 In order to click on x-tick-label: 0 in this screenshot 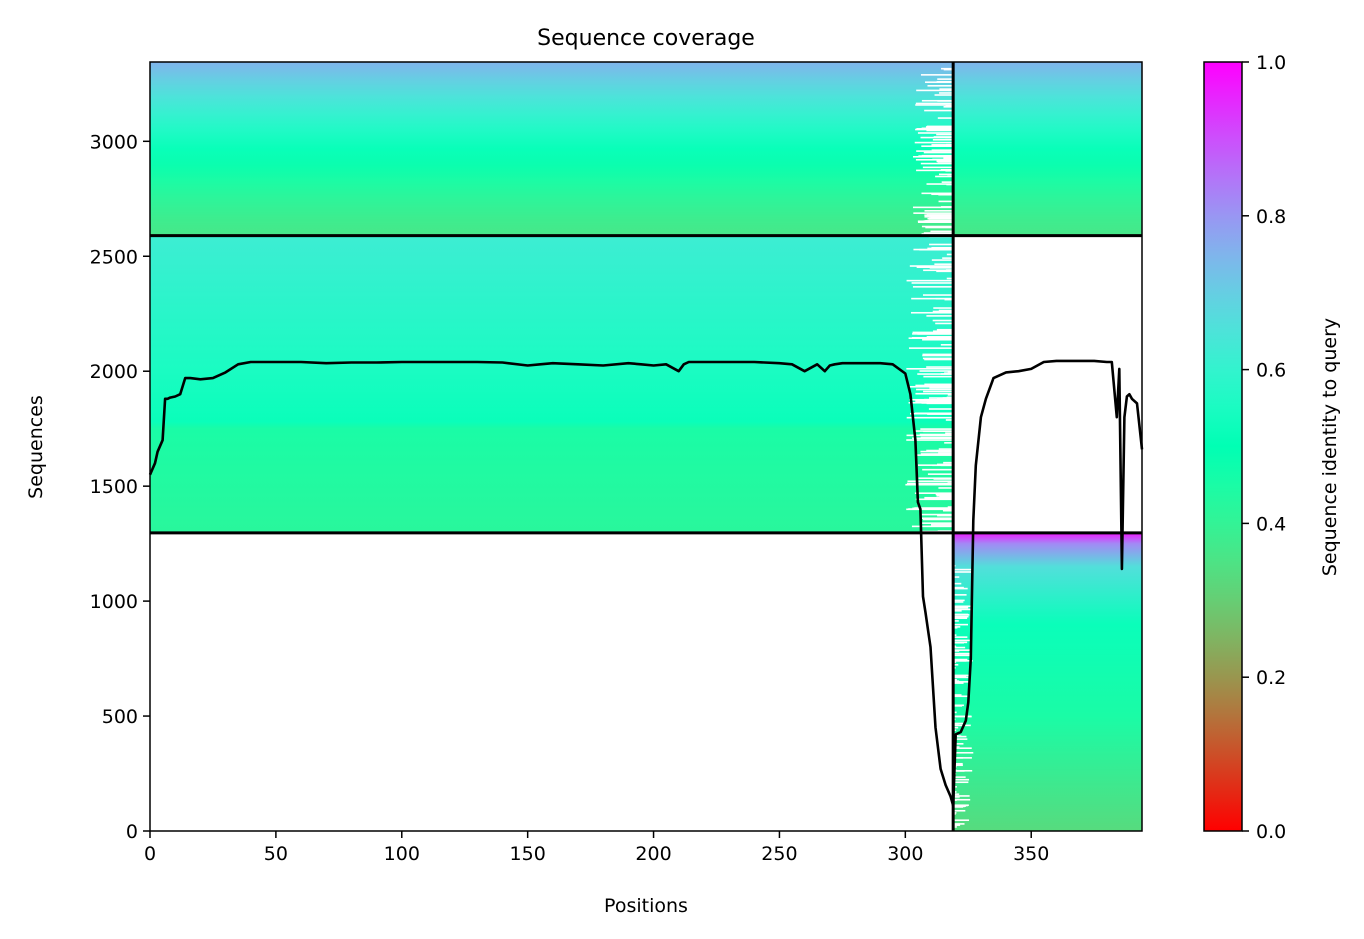, I will do `click(150, 854)`.